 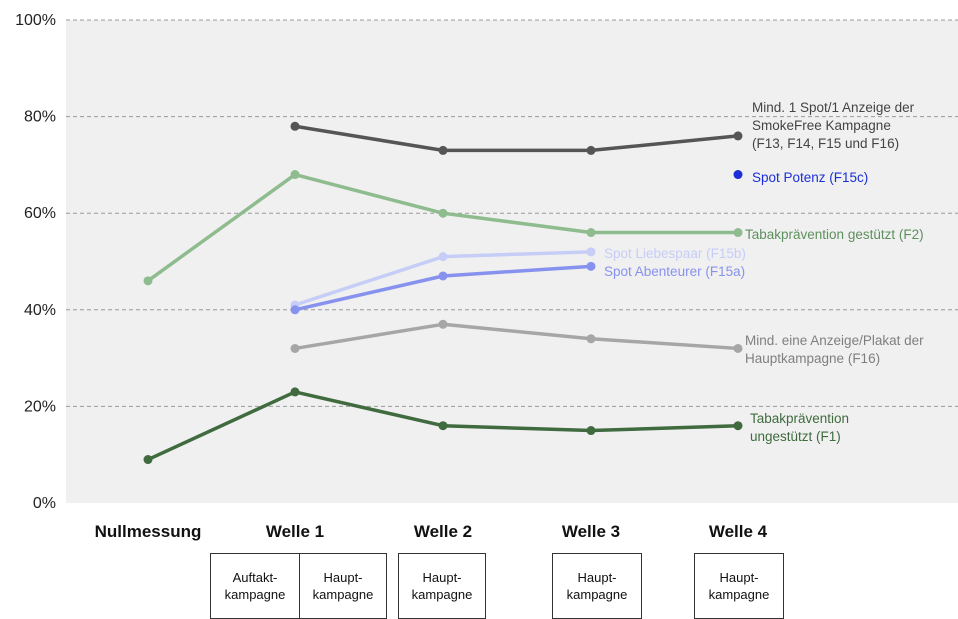 I want to click on y-tick-label: 40%, so click(x=40, y=310).